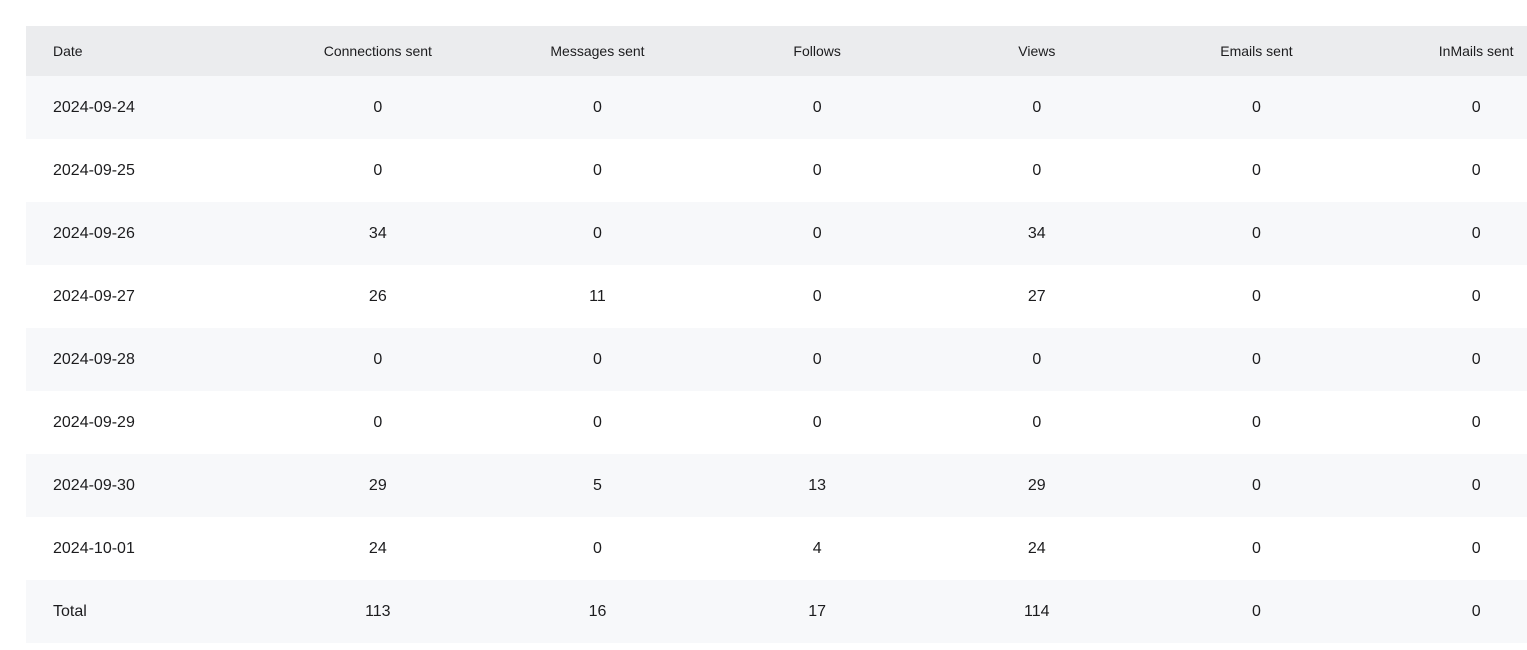 The width and height of the screenshot is (1527, 650). What do you see at coordinates (1036, 296) in the screenshot?
I see `cell-views: 27` at bounding box center [1036, 296].